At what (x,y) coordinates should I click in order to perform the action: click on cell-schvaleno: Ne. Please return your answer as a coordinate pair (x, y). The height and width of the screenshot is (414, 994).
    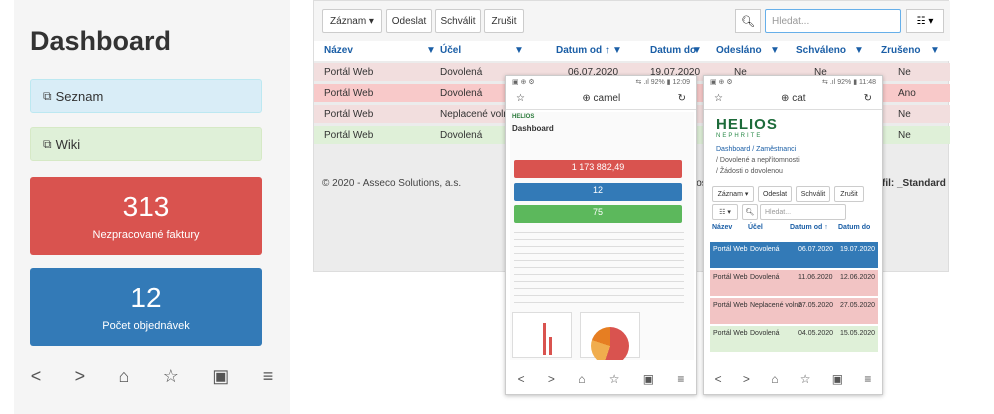
    Looking at the image, I should click on (820, 72).